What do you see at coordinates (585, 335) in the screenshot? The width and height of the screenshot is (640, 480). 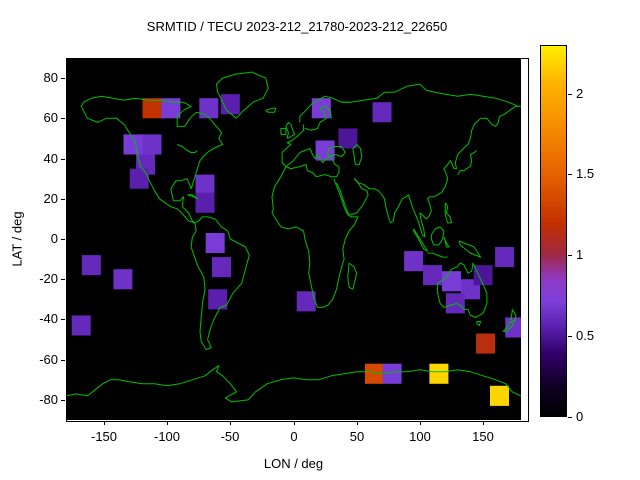 I see `colorbar-tick-label: 0.5` at bounding box center [585, 335].